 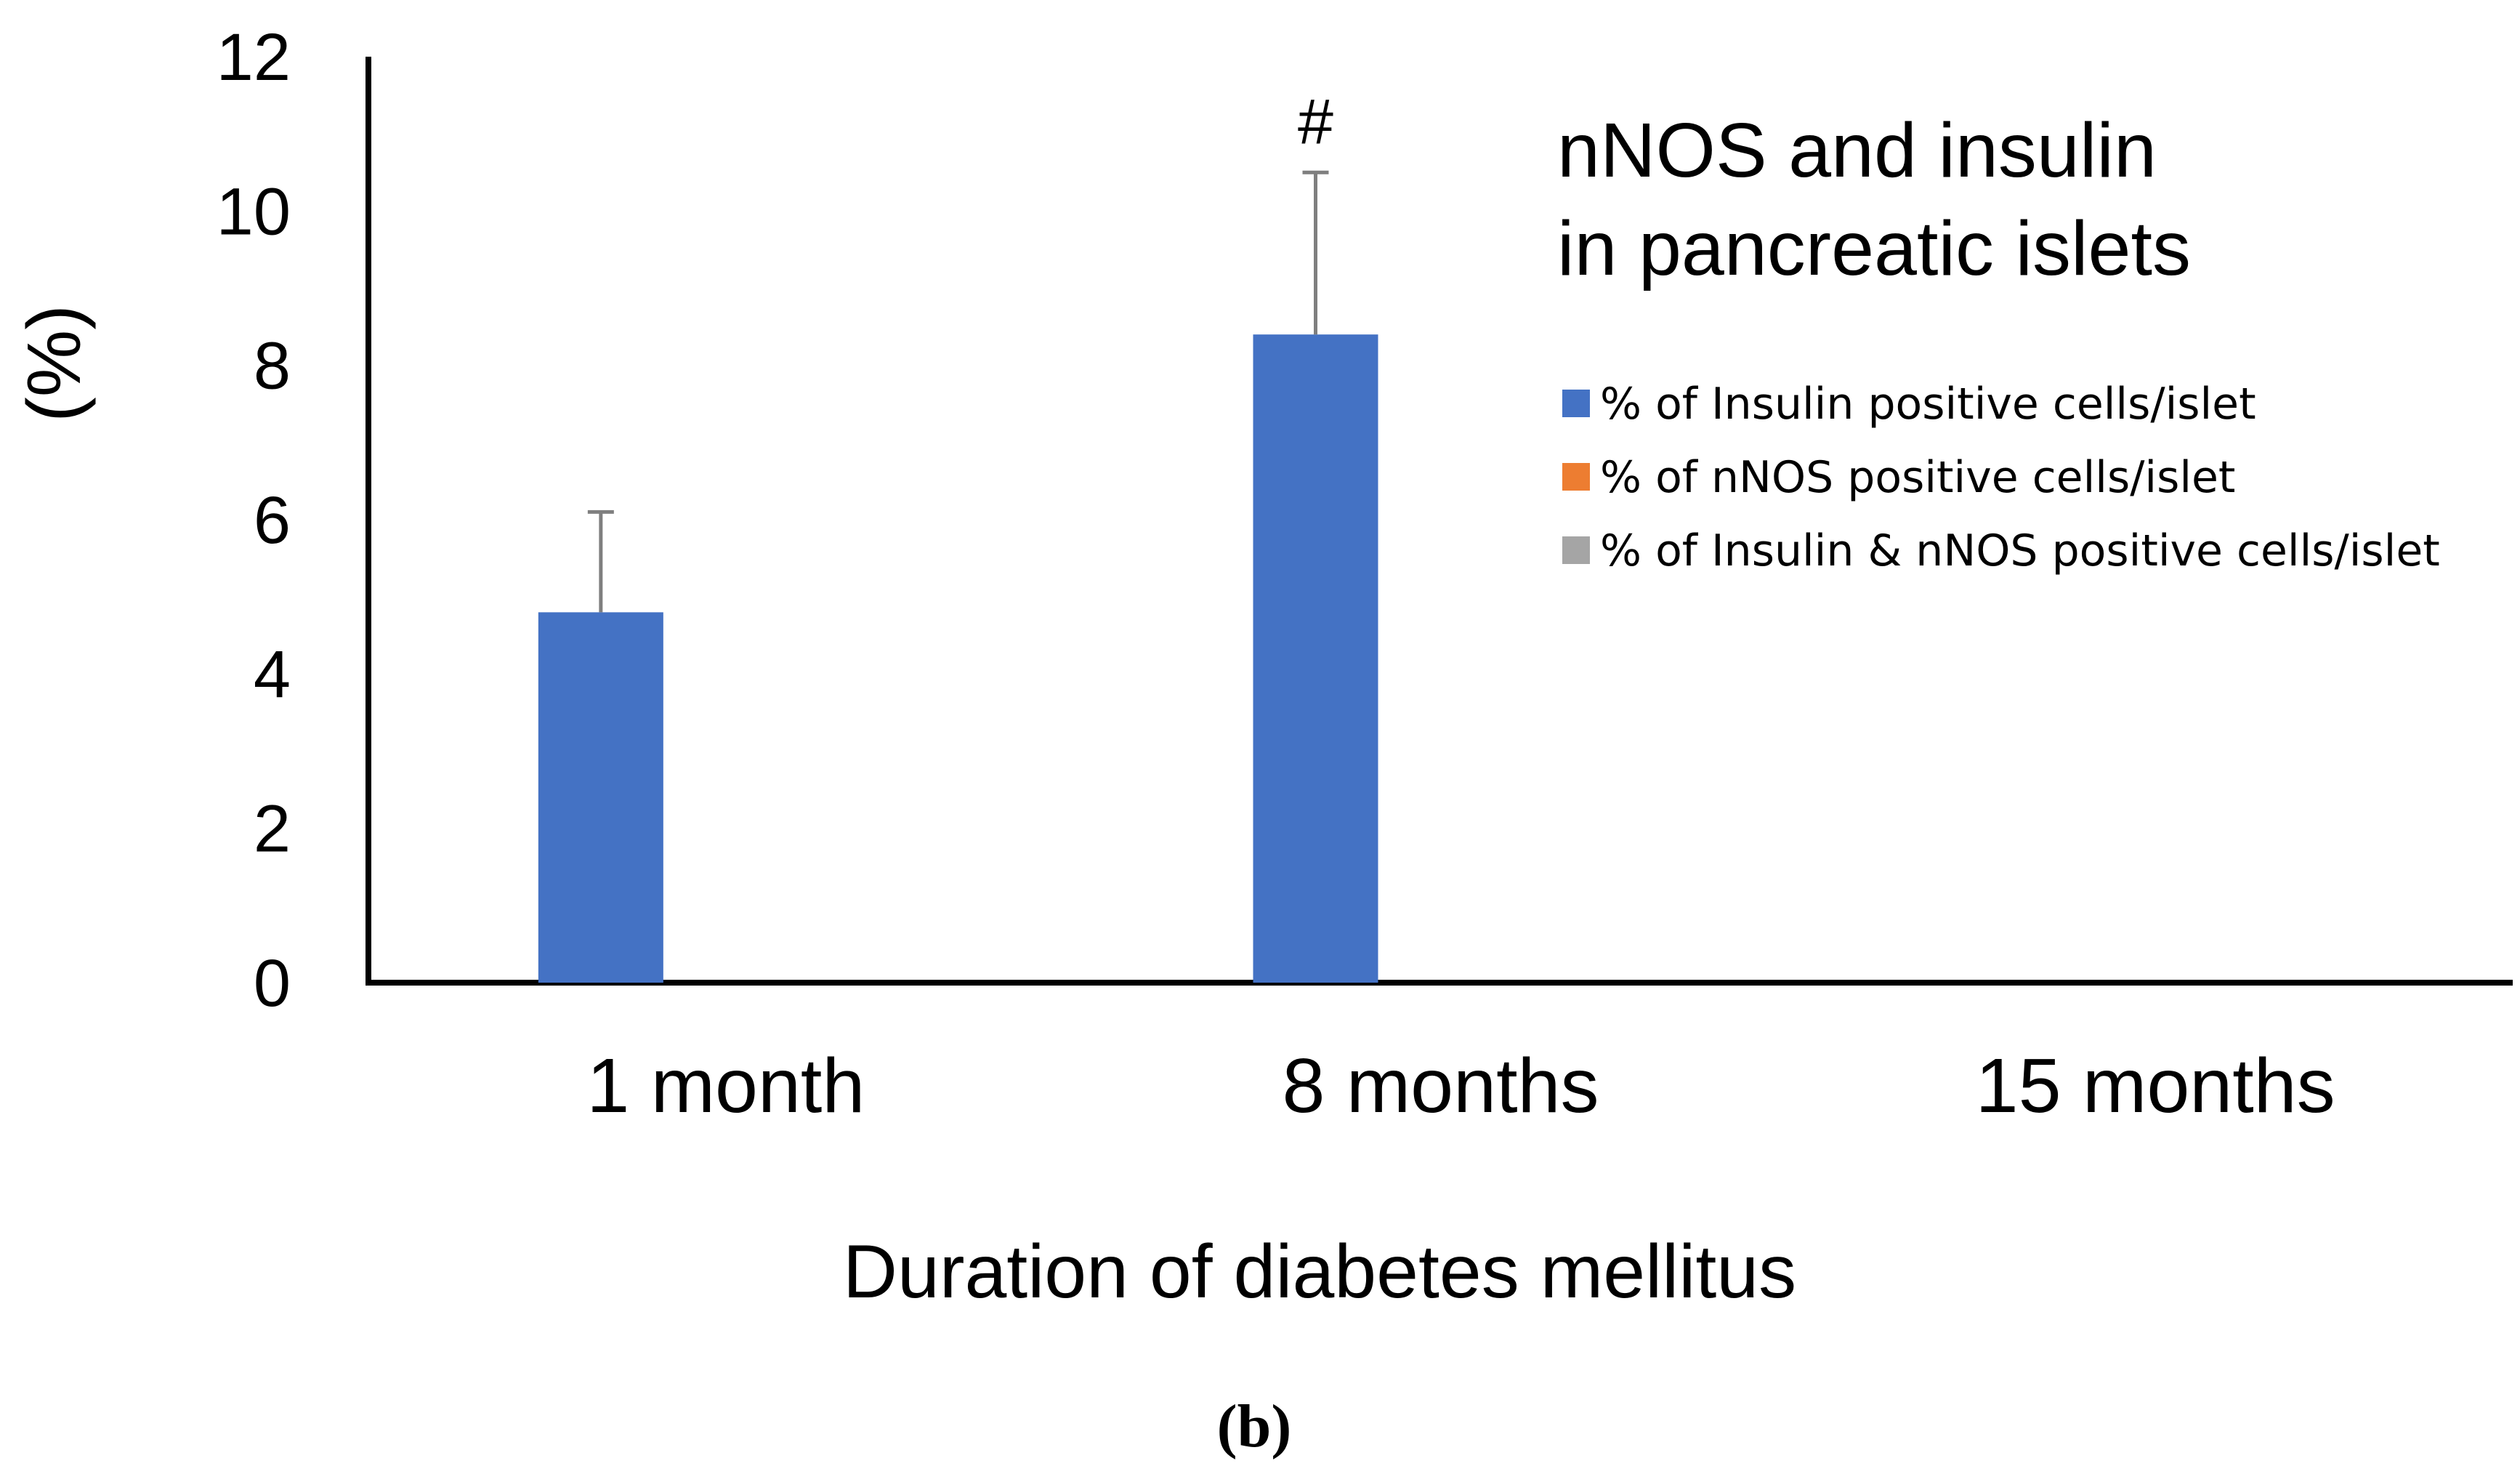 I want to click on error-bars, so click(x=958, y=392).